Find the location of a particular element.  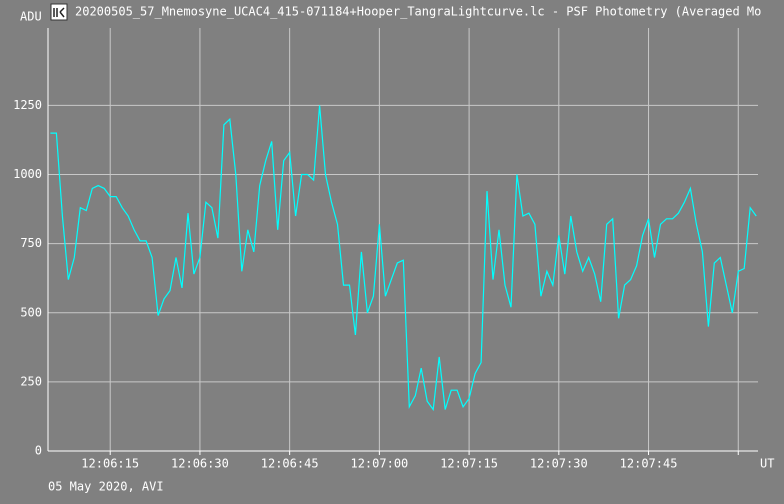

y-tick-label: 500 is located at coordinates (31, 312).